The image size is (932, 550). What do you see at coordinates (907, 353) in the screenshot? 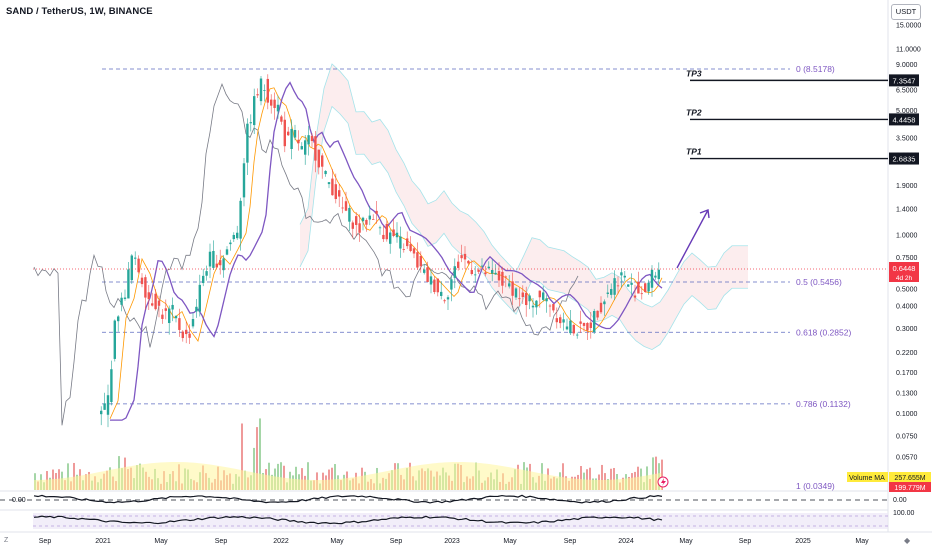
I see `price-tick-label: 0.2200` at bounding box center [907, 353].